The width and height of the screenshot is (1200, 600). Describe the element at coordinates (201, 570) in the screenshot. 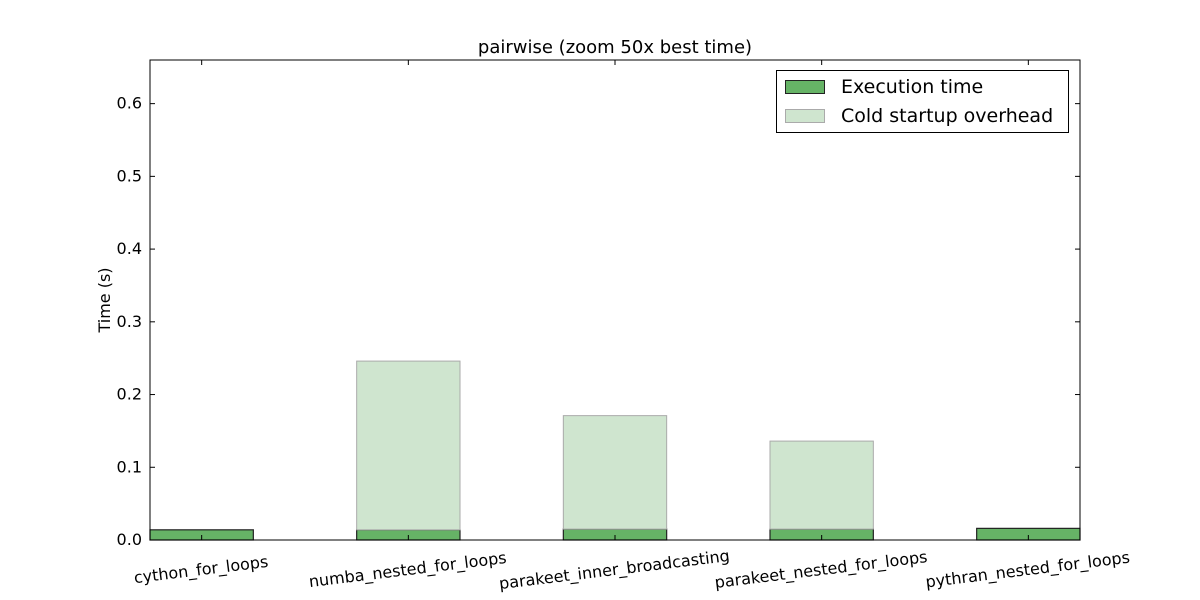

I see `x-tick-label: cython_for_loops` at that location.